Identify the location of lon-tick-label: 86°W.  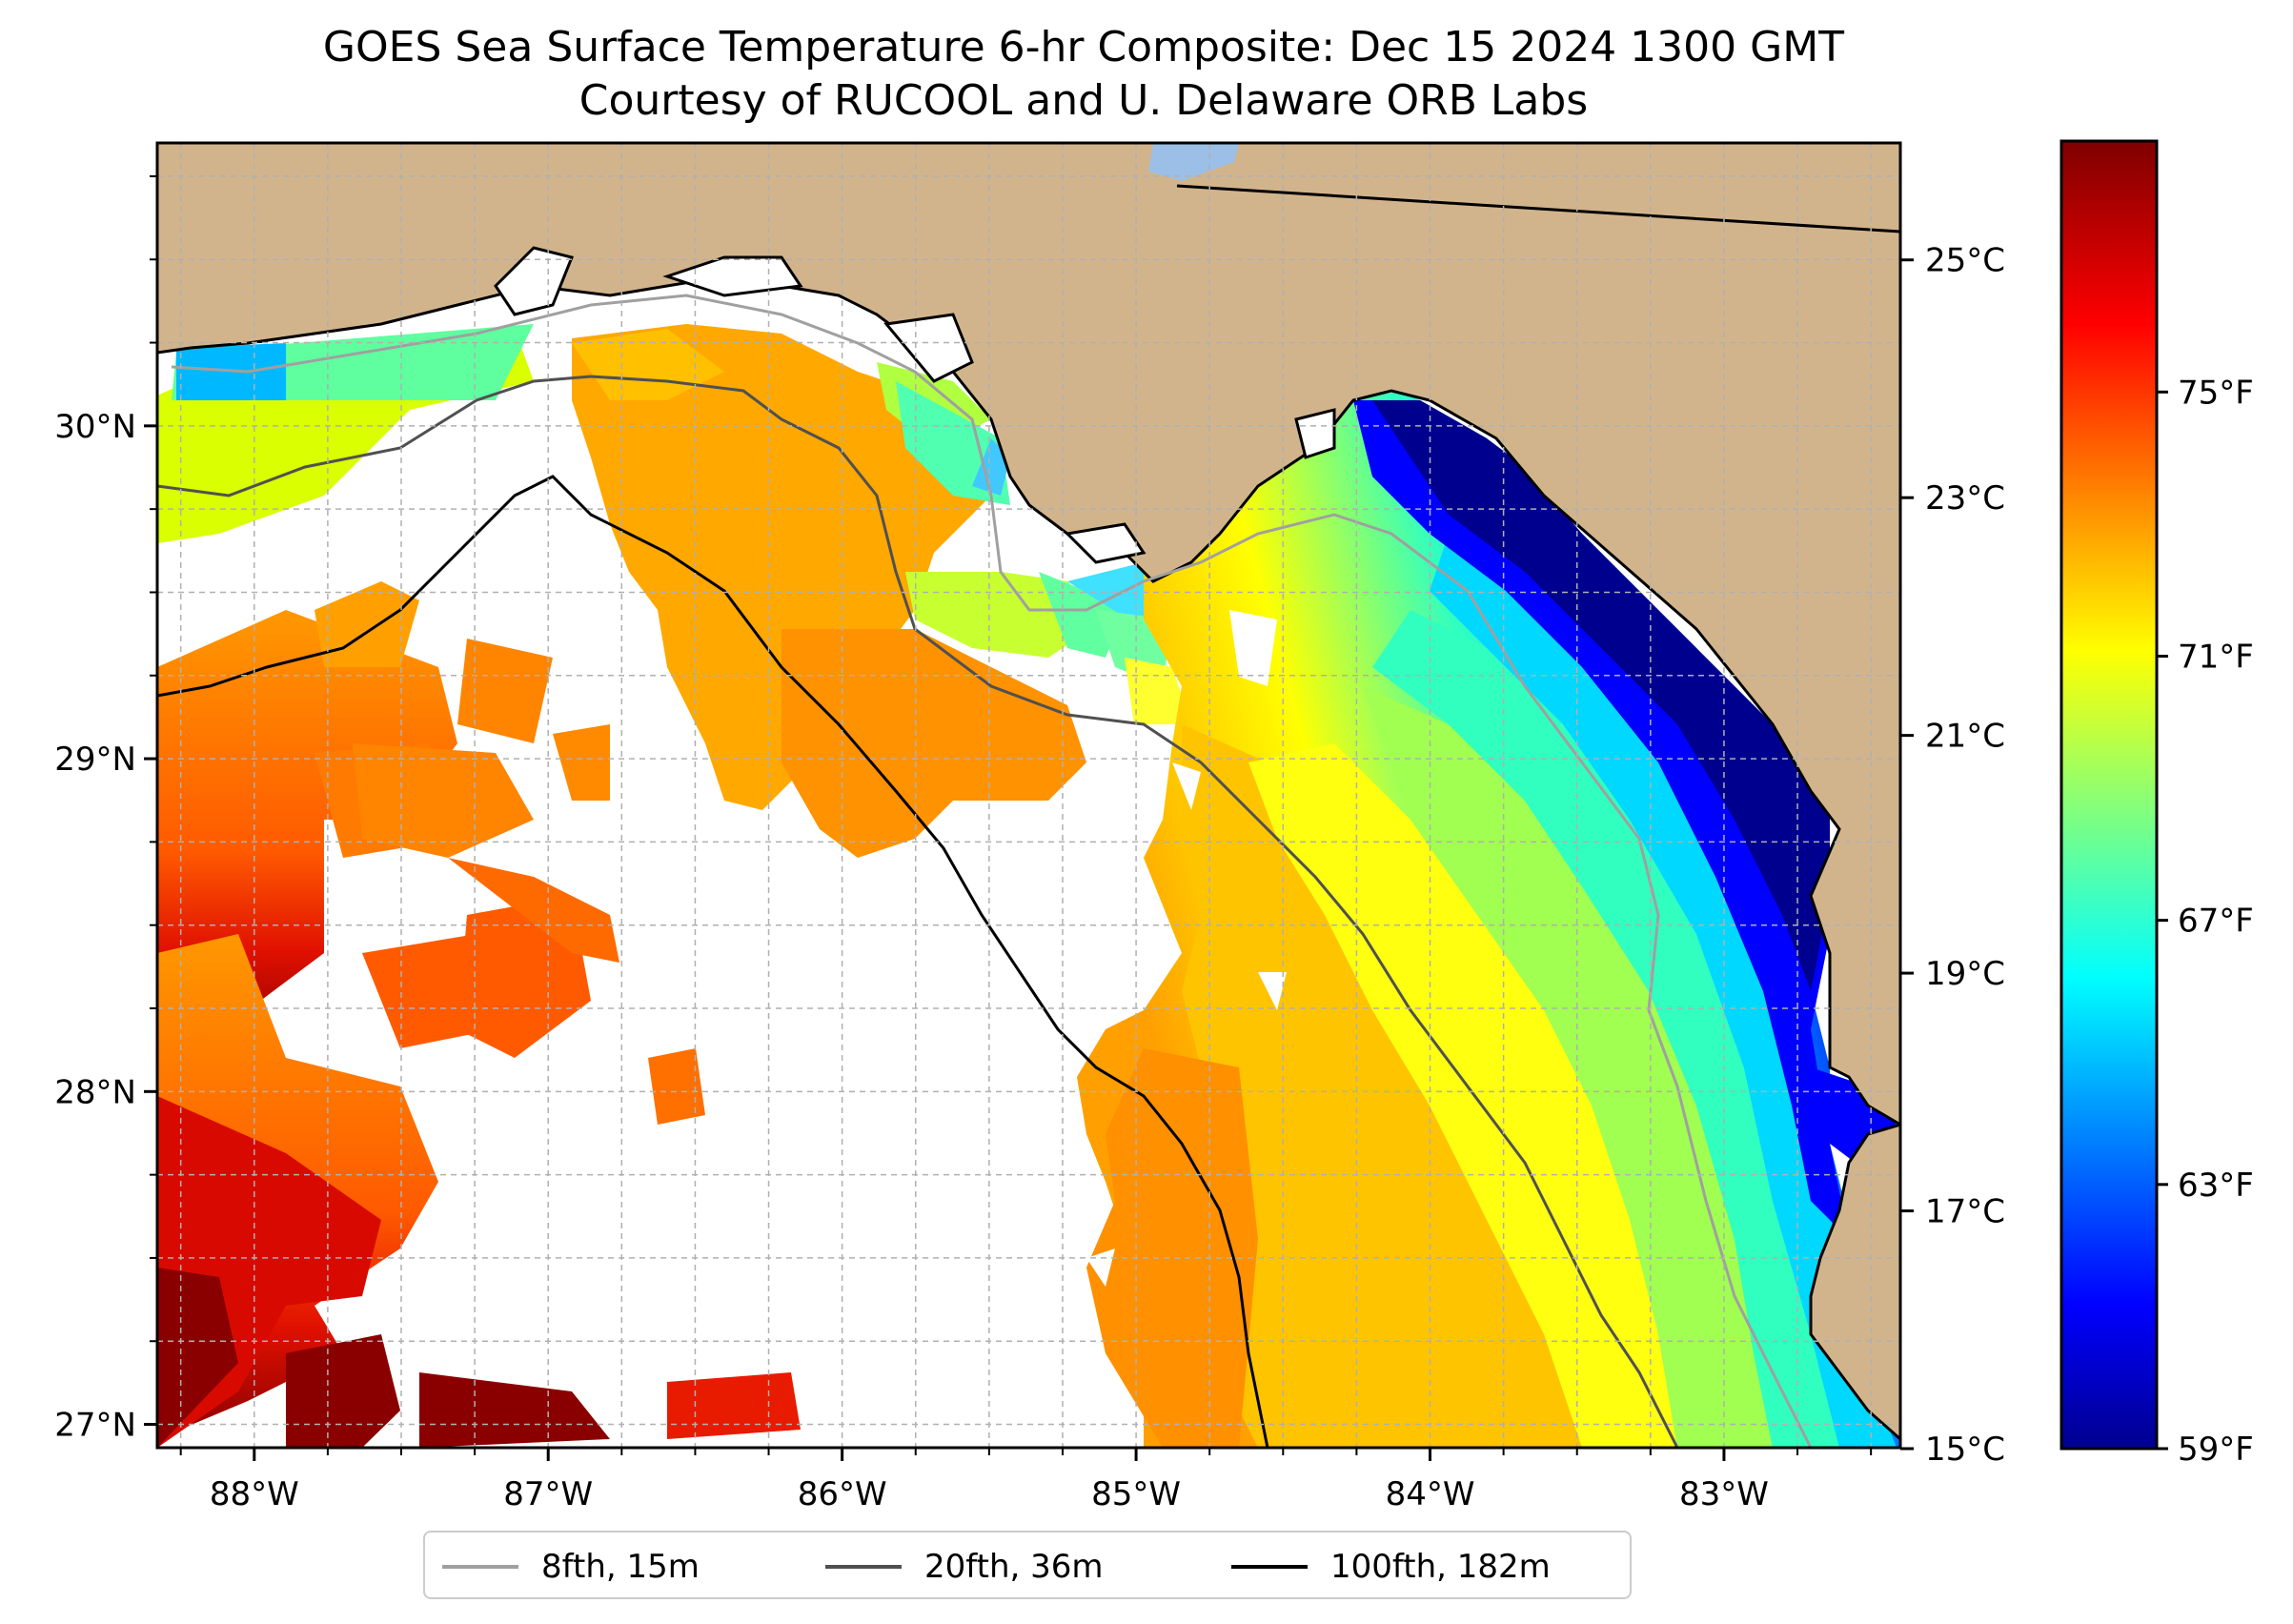
(842, 1494).